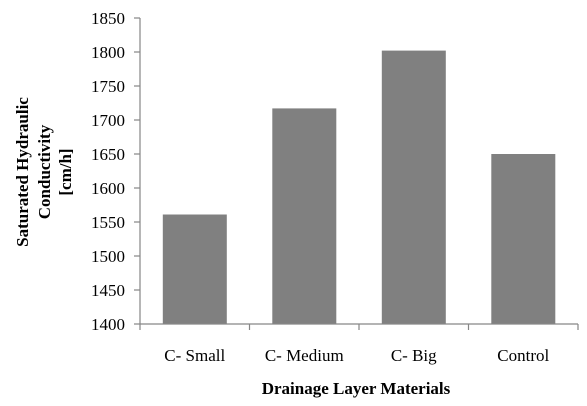 The image size is (587, 406). I want to click on y-axis-title: Saturated Hydraulic Conductivity [cm/h], so click(44, 172).